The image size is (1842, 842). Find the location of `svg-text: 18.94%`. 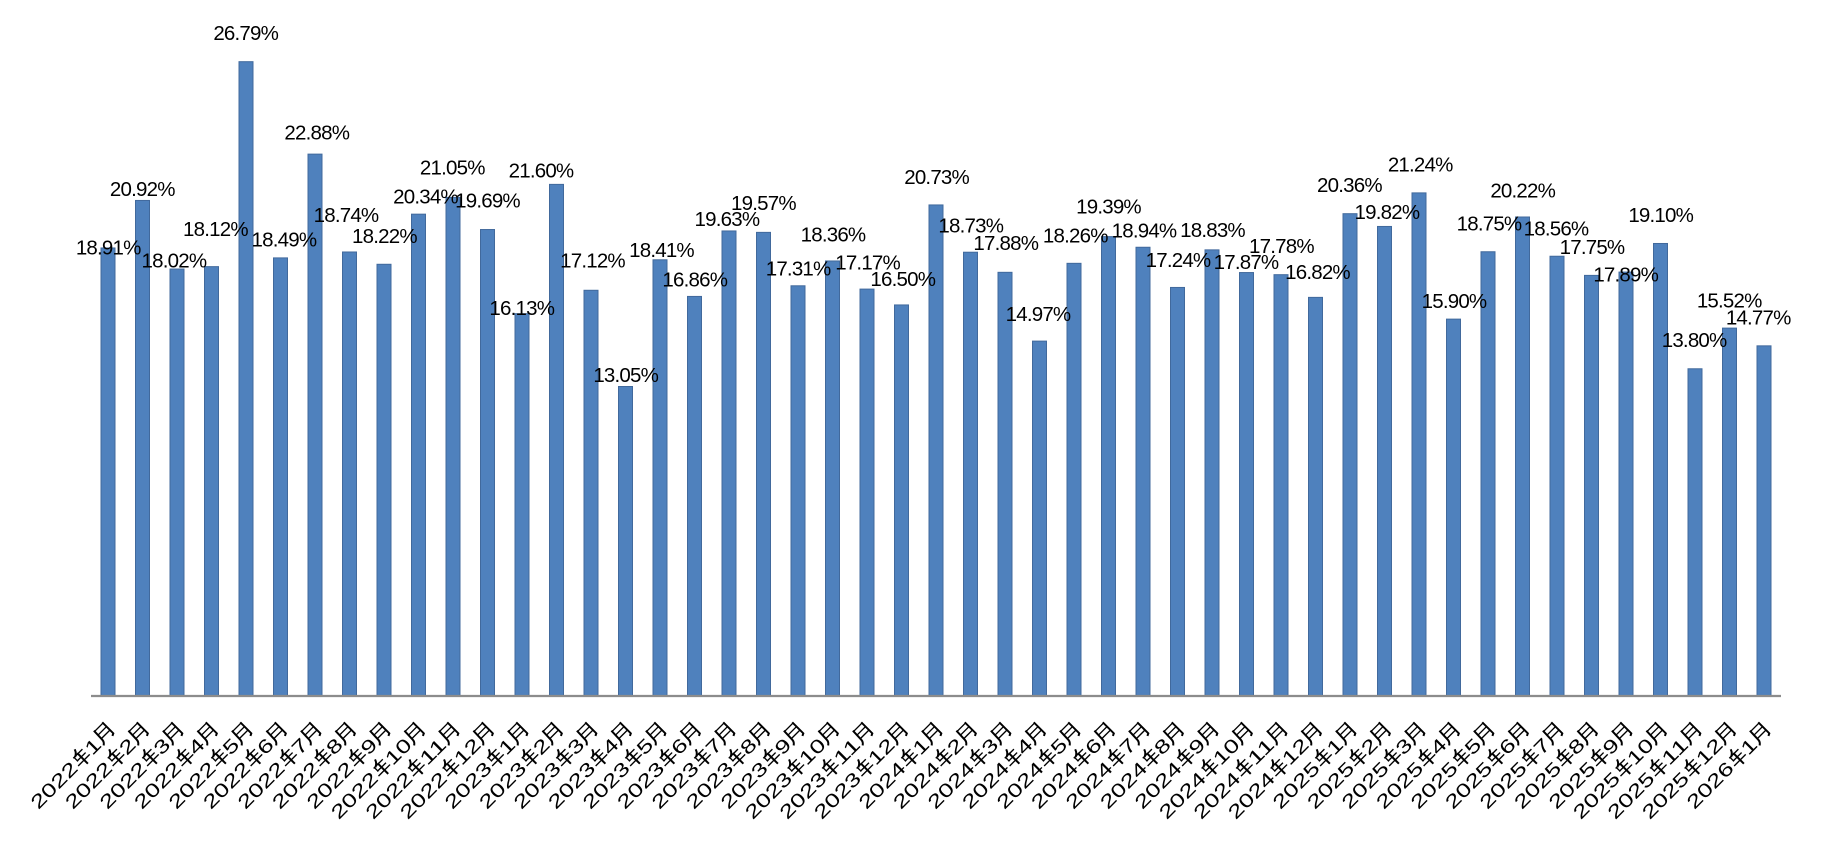

svg-text: 18.94% is located at coordinates (1144, 231).